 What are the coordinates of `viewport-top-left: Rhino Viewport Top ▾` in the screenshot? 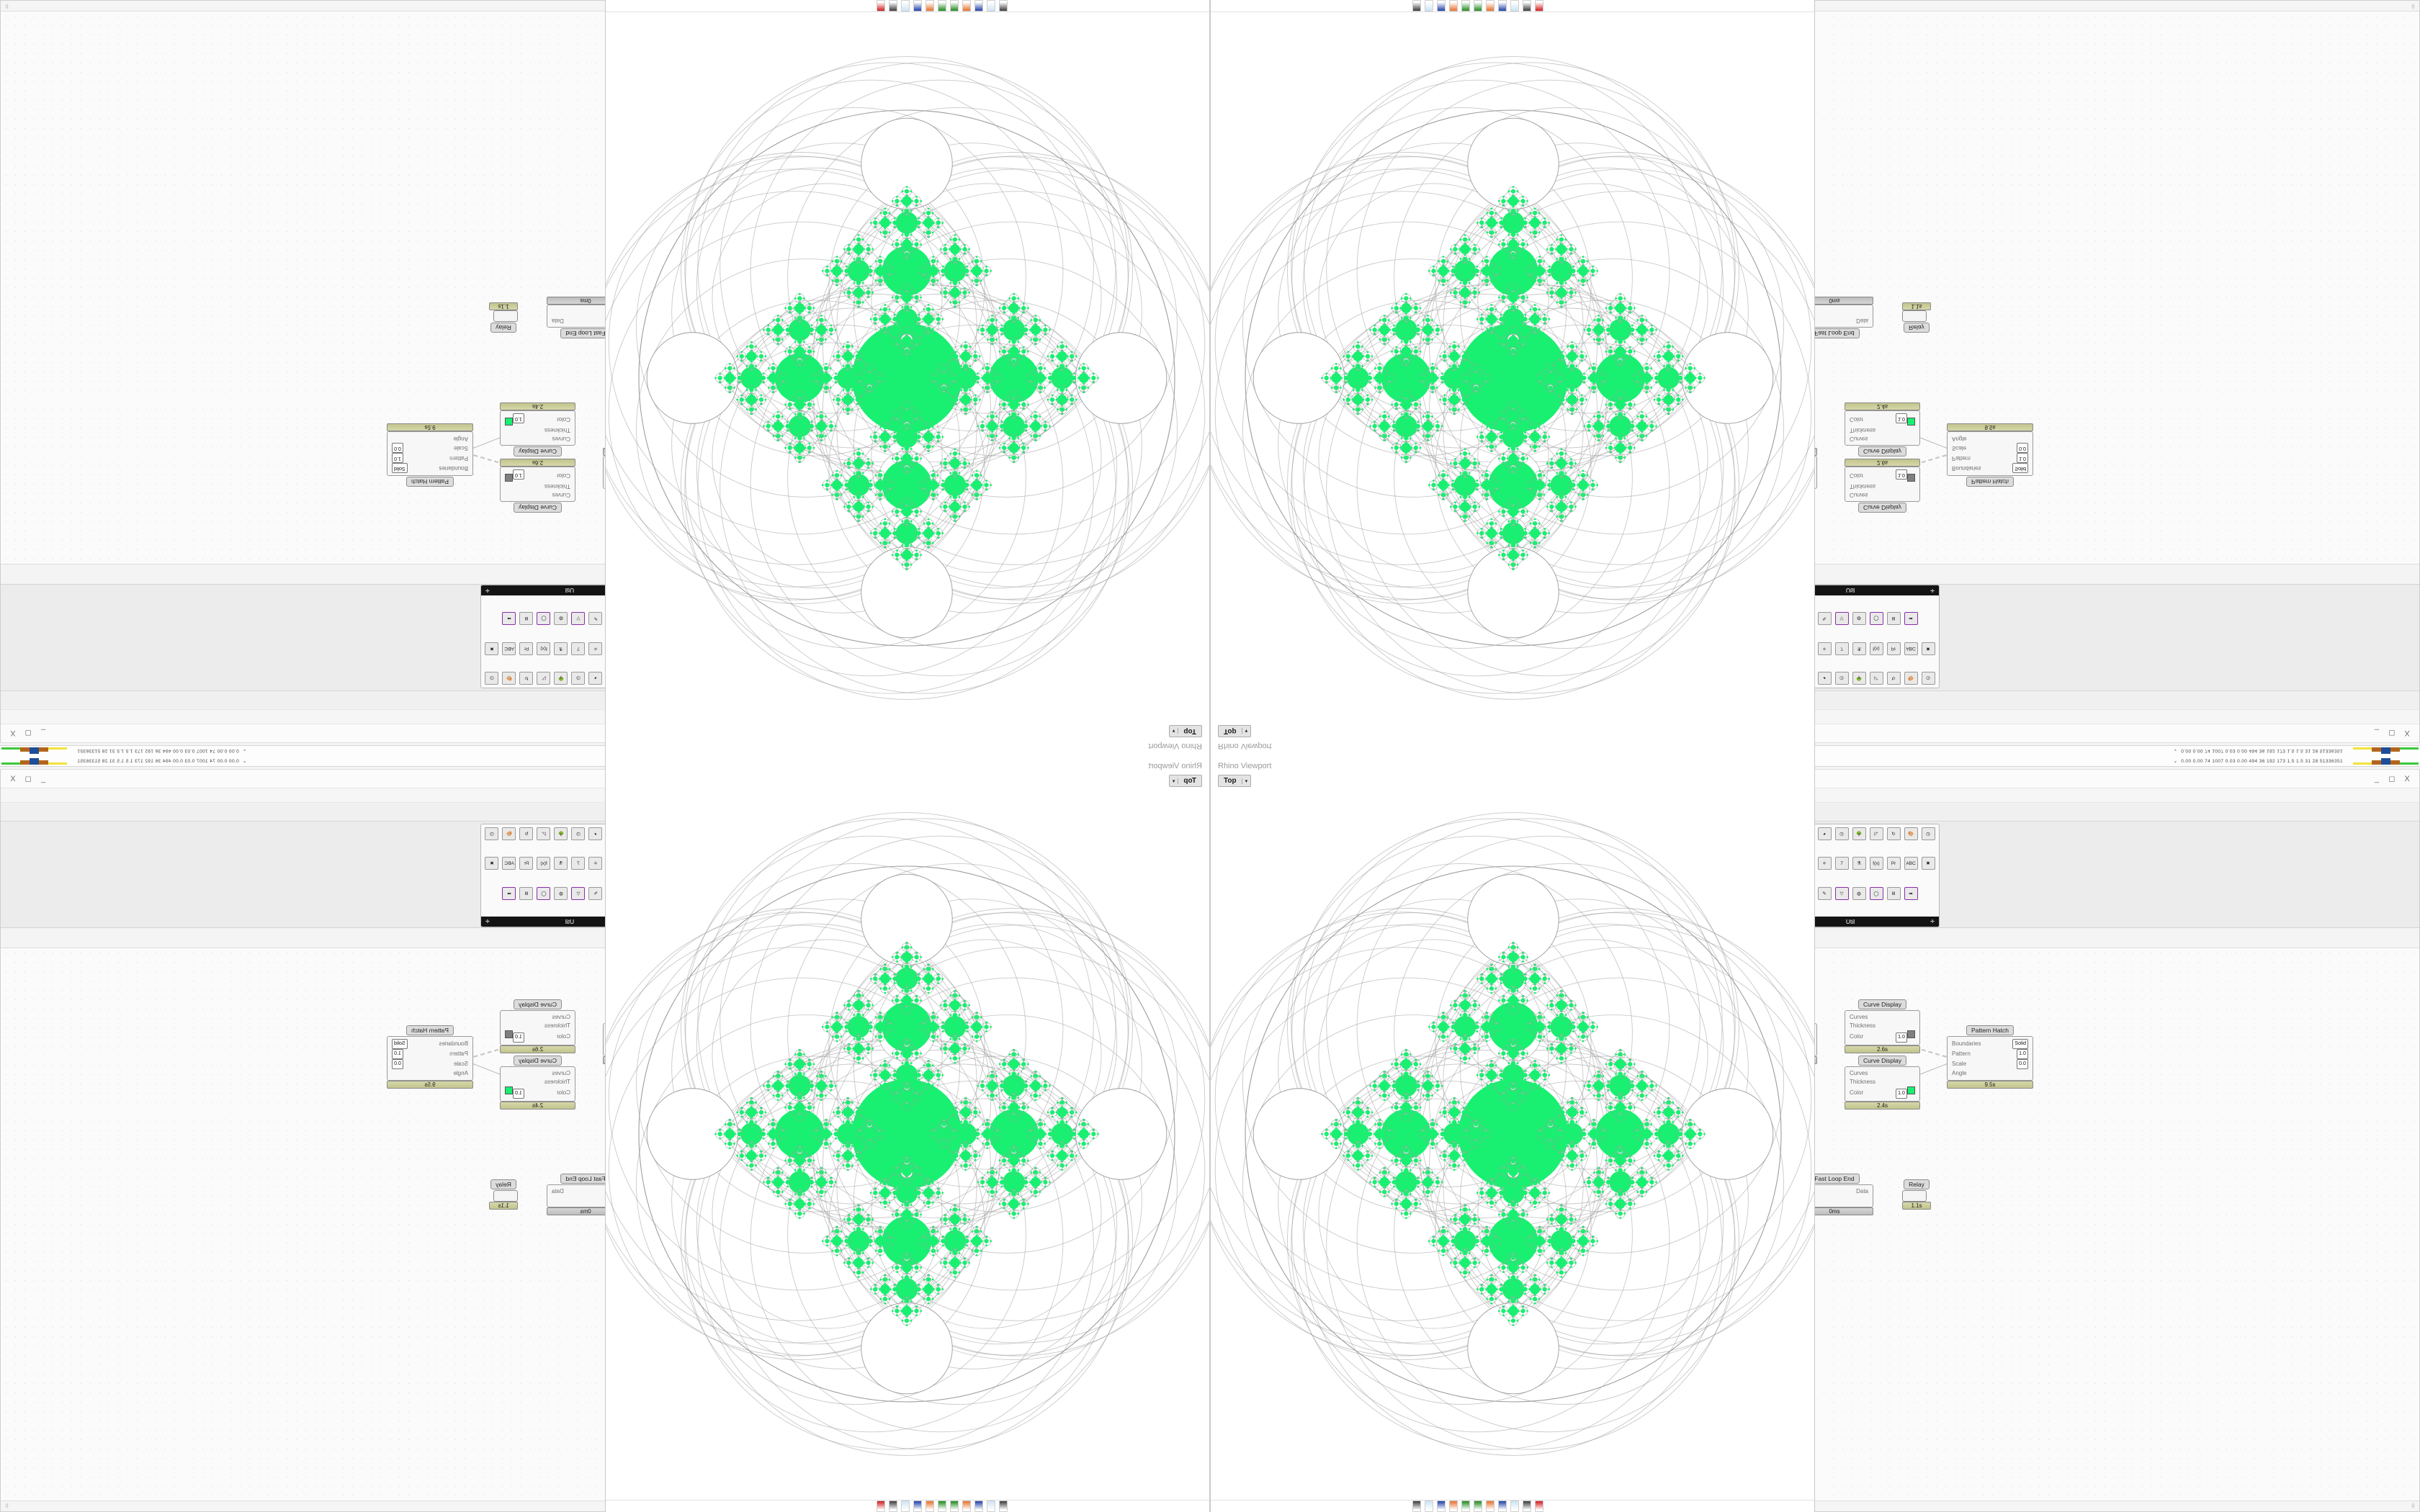 It's located at (907, 378).